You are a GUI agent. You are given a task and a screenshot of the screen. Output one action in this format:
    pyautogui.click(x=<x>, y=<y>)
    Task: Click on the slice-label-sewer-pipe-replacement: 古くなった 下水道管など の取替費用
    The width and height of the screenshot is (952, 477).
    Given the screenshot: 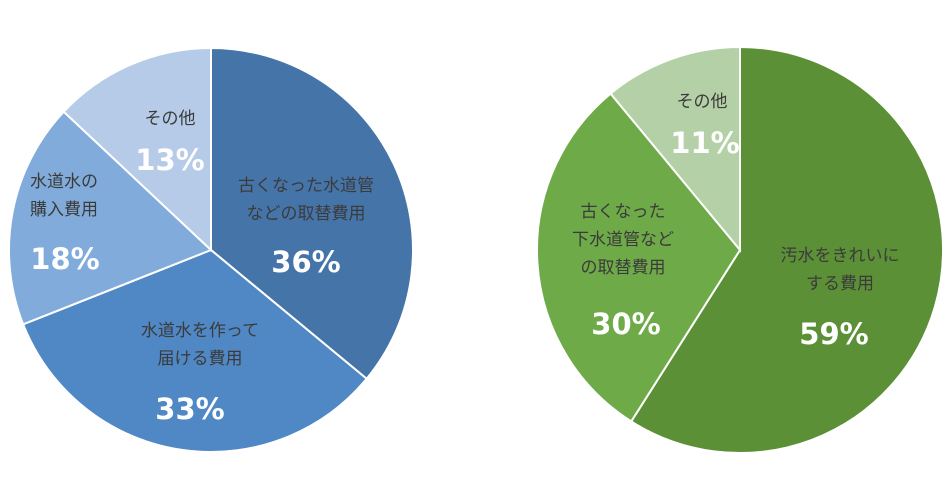 What is the action you would take?
    pyautogui.click(x=623, y=240)
    